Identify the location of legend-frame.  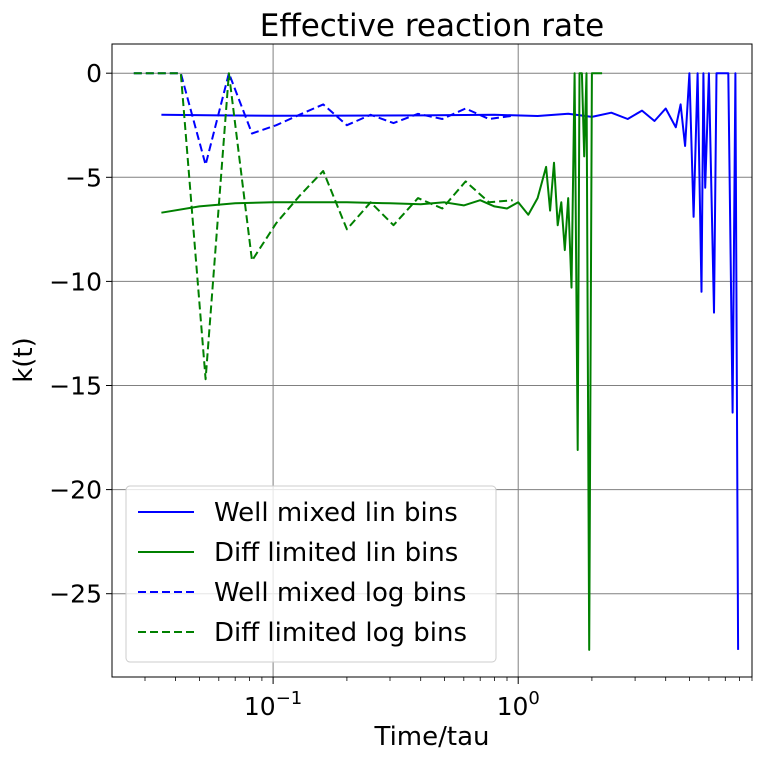
(311, 574).